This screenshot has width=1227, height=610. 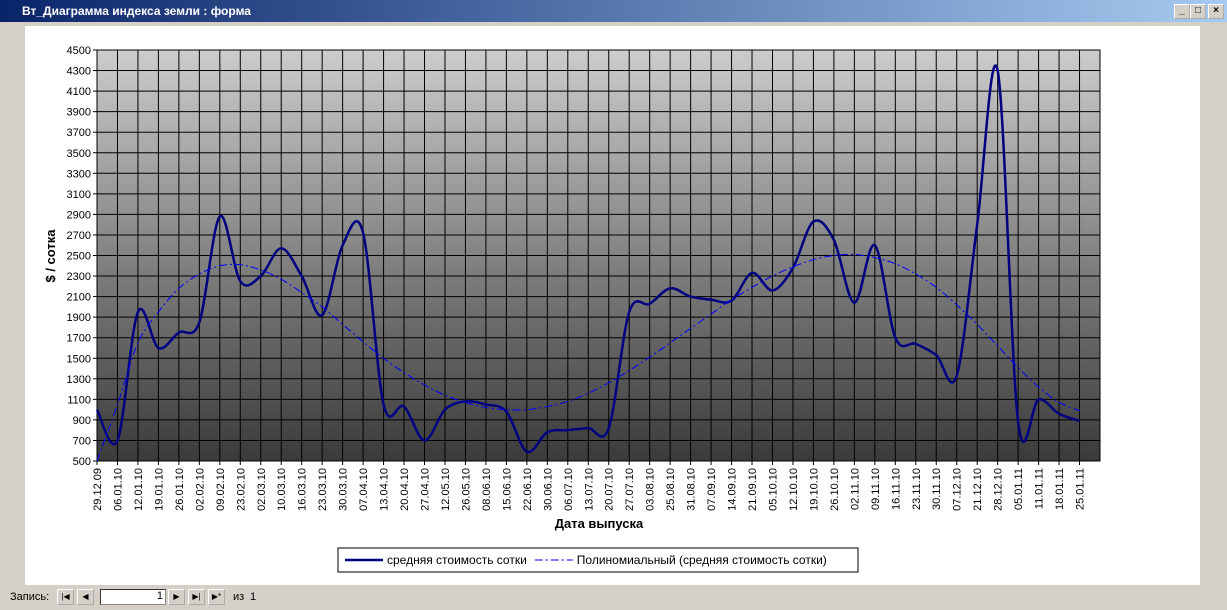 What do you see at coordinates (79, 298) in the screenshot?
I see `y-tick-label: 2100` at bounding box center [79, 298].